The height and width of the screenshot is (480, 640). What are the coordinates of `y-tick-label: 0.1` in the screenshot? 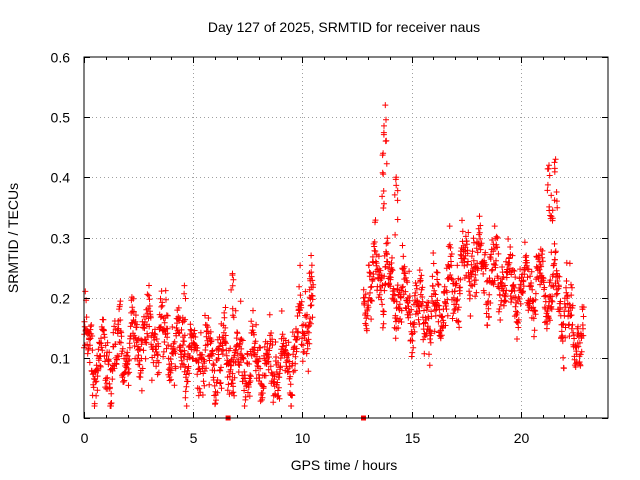 It's located at (61, 359).